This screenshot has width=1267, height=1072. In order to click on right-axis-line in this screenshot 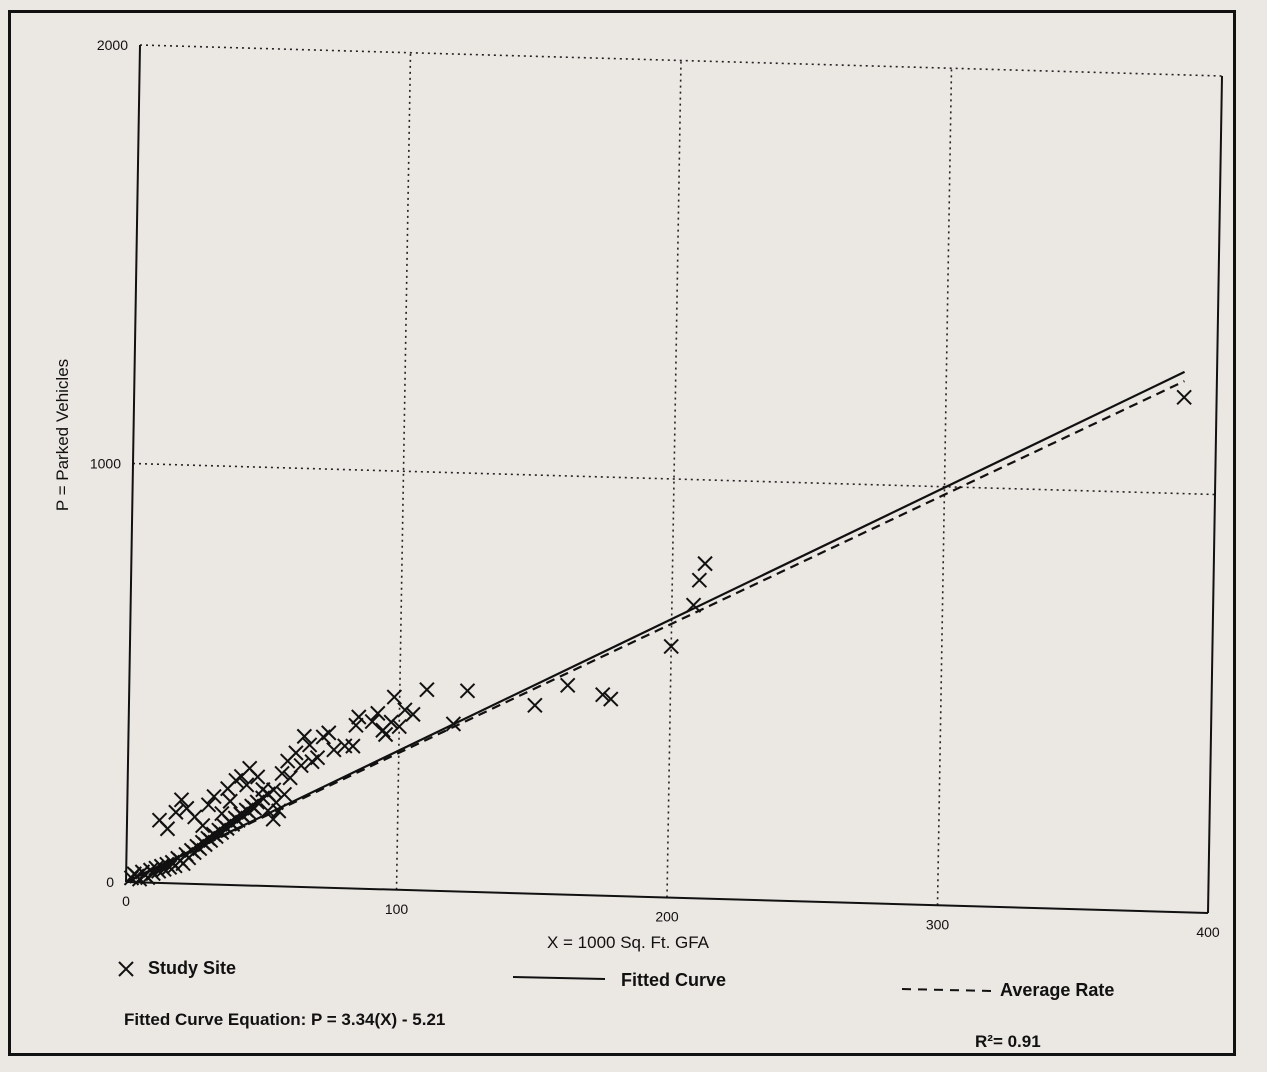, I will do `click(1215, 494)`.